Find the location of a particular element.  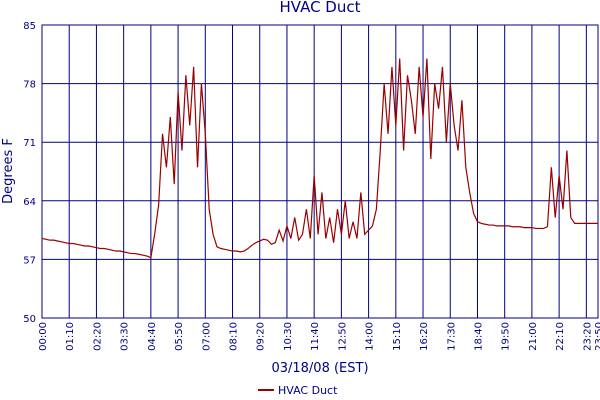

x-tick-label: 05:50 is located at coordinates (179, 336).